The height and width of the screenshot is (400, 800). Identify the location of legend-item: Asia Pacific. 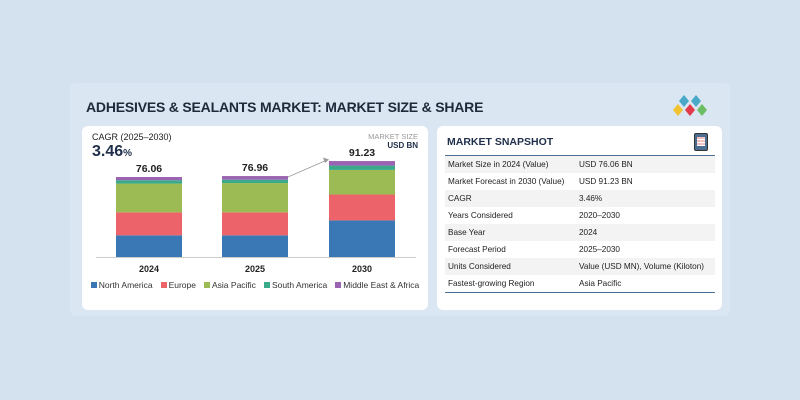
(230, 285).